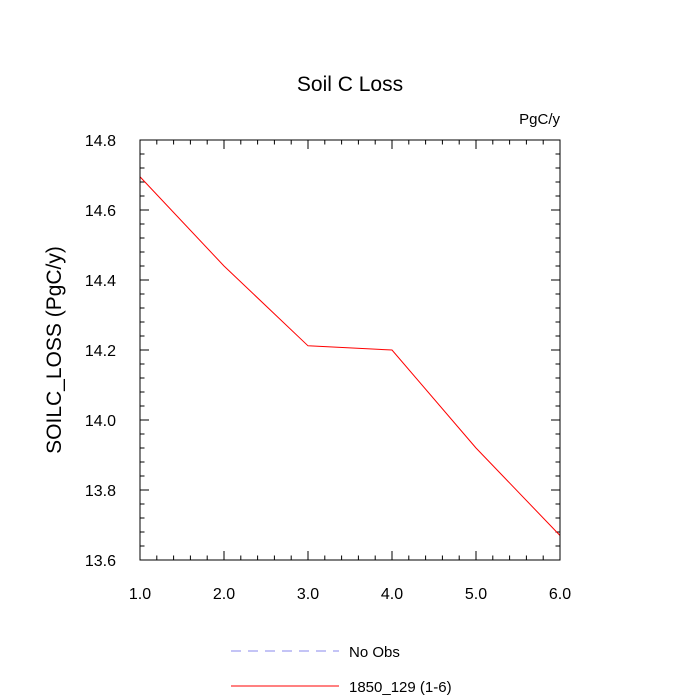 This screenshot has width=700, height=700. Describe the element at coordinates (100, 351) in the screenshot. I see `y-tick-label: 14.2` at that location.